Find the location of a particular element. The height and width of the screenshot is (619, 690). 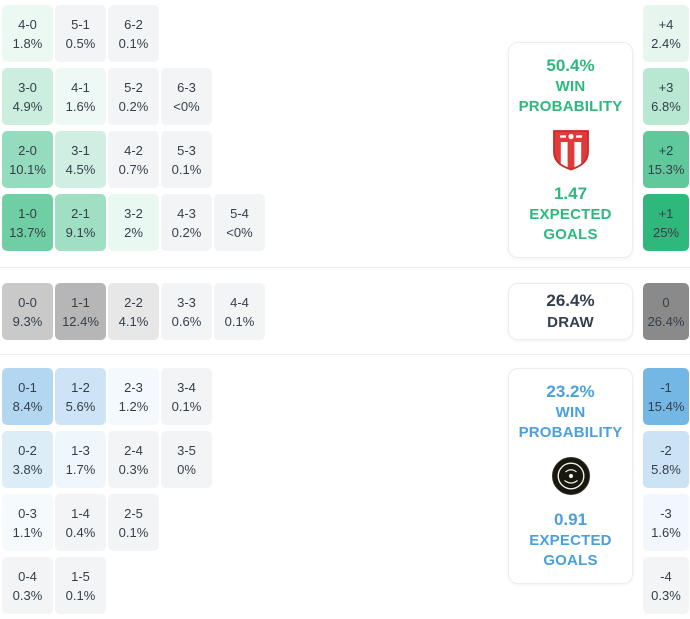

cell-score-label: -1 is located at coordinates (666, 387).